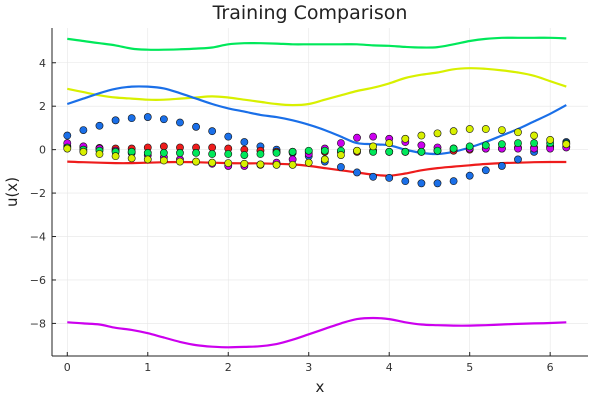 The height and width of the screenshot is (400, 600). Describe the element at coordinates (469, 367) in the screenshot. I see `x-tick-label: 5` at that location.